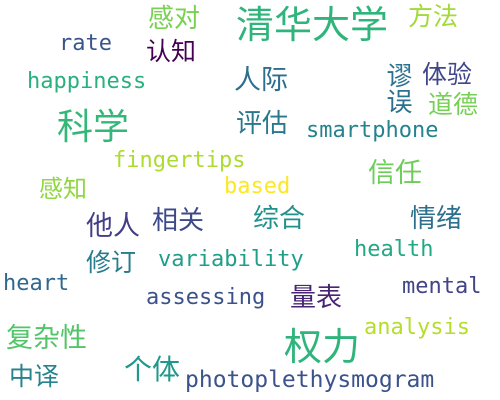  I want to click on word-fuzaxing: 复杂性, so click(46, 338).